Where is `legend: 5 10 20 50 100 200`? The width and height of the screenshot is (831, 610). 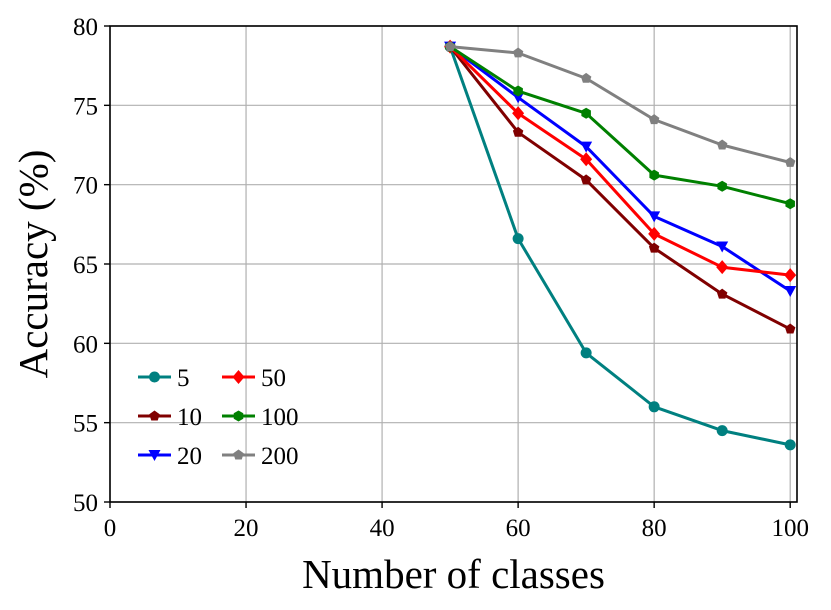 legend: 5 10 20 50 100 200 is located at coordinates (218, 417).